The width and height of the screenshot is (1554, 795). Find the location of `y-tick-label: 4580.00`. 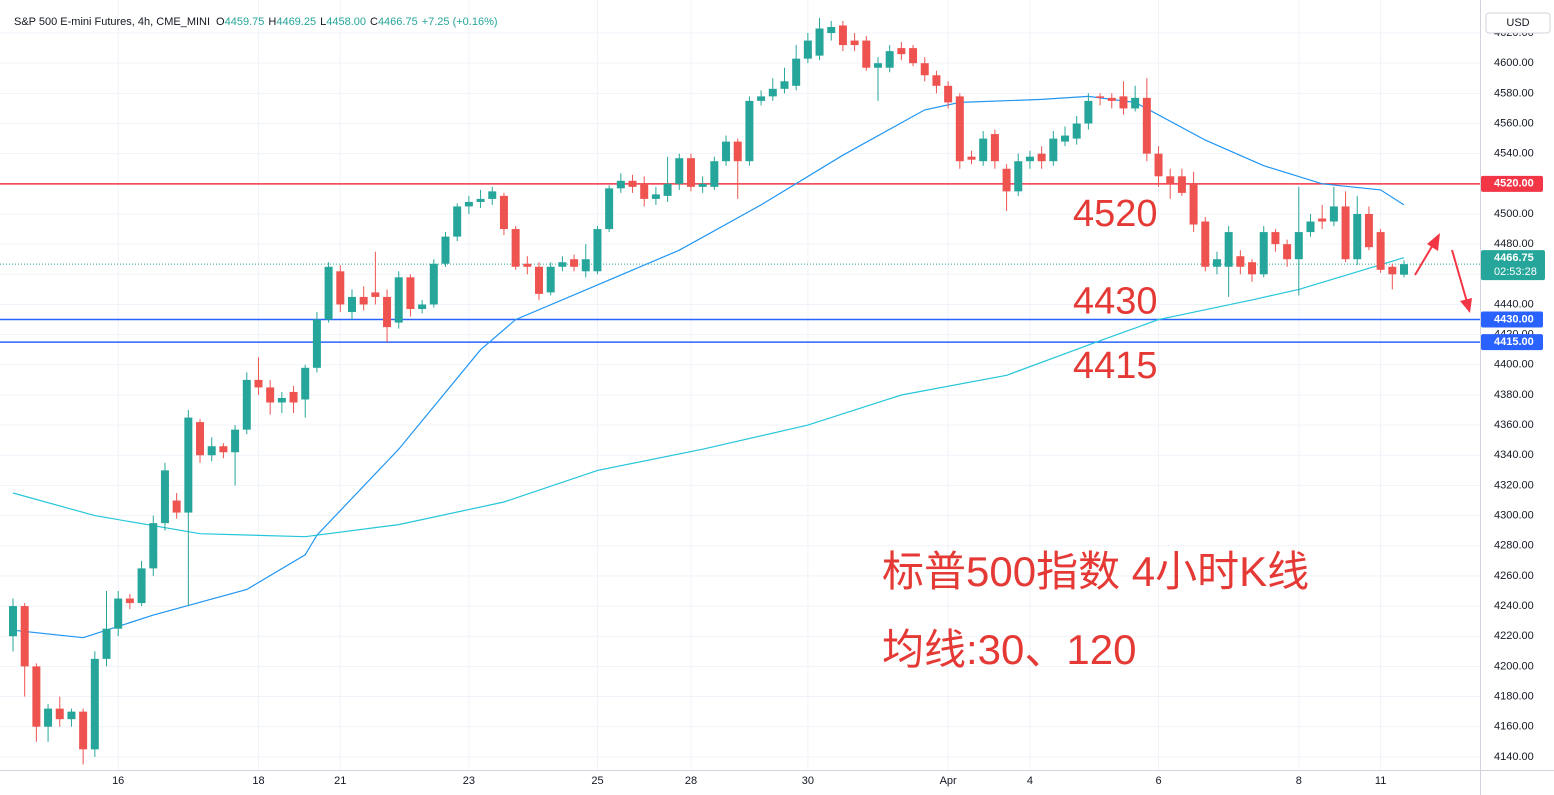

y-tick-label: 4580.00 is located at coordinates (1514, 93).